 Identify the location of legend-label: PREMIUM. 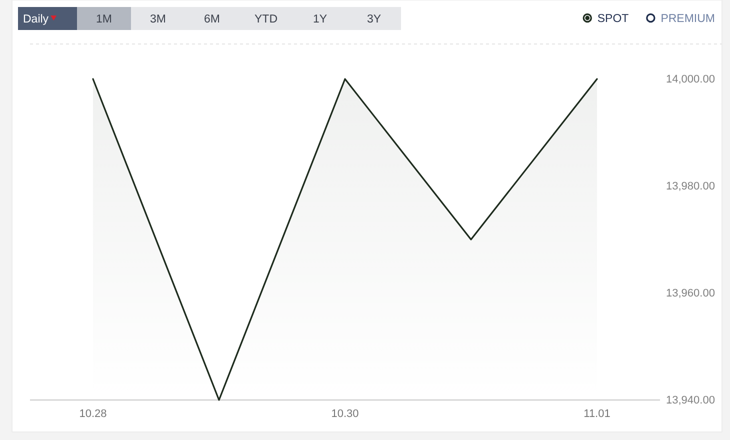
(687, 19).